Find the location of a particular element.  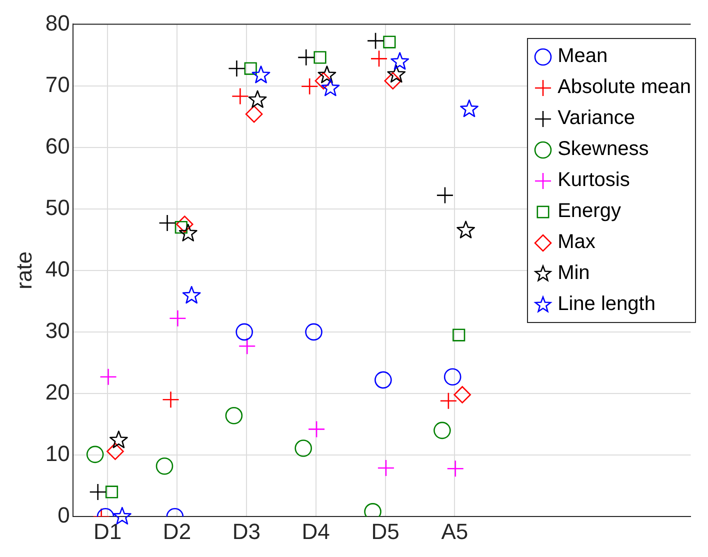

y-axis-title: rate is located at coordinates (23, 270).